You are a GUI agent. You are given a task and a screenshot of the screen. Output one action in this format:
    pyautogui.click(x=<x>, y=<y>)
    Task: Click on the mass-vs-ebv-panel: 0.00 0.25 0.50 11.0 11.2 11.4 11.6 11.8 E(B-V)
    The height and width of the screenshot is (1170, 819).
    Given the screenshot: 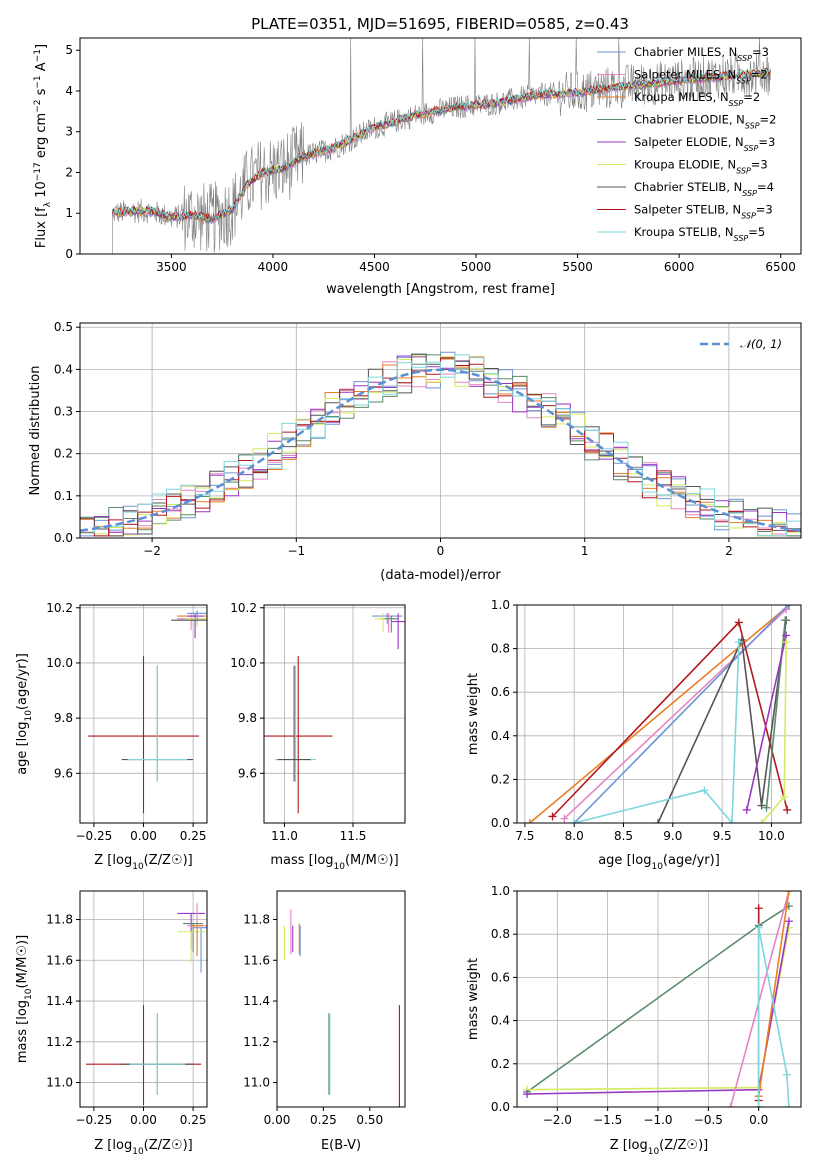 What is the action you would take?
    pyautogui.click(x=324, y=1021)
    